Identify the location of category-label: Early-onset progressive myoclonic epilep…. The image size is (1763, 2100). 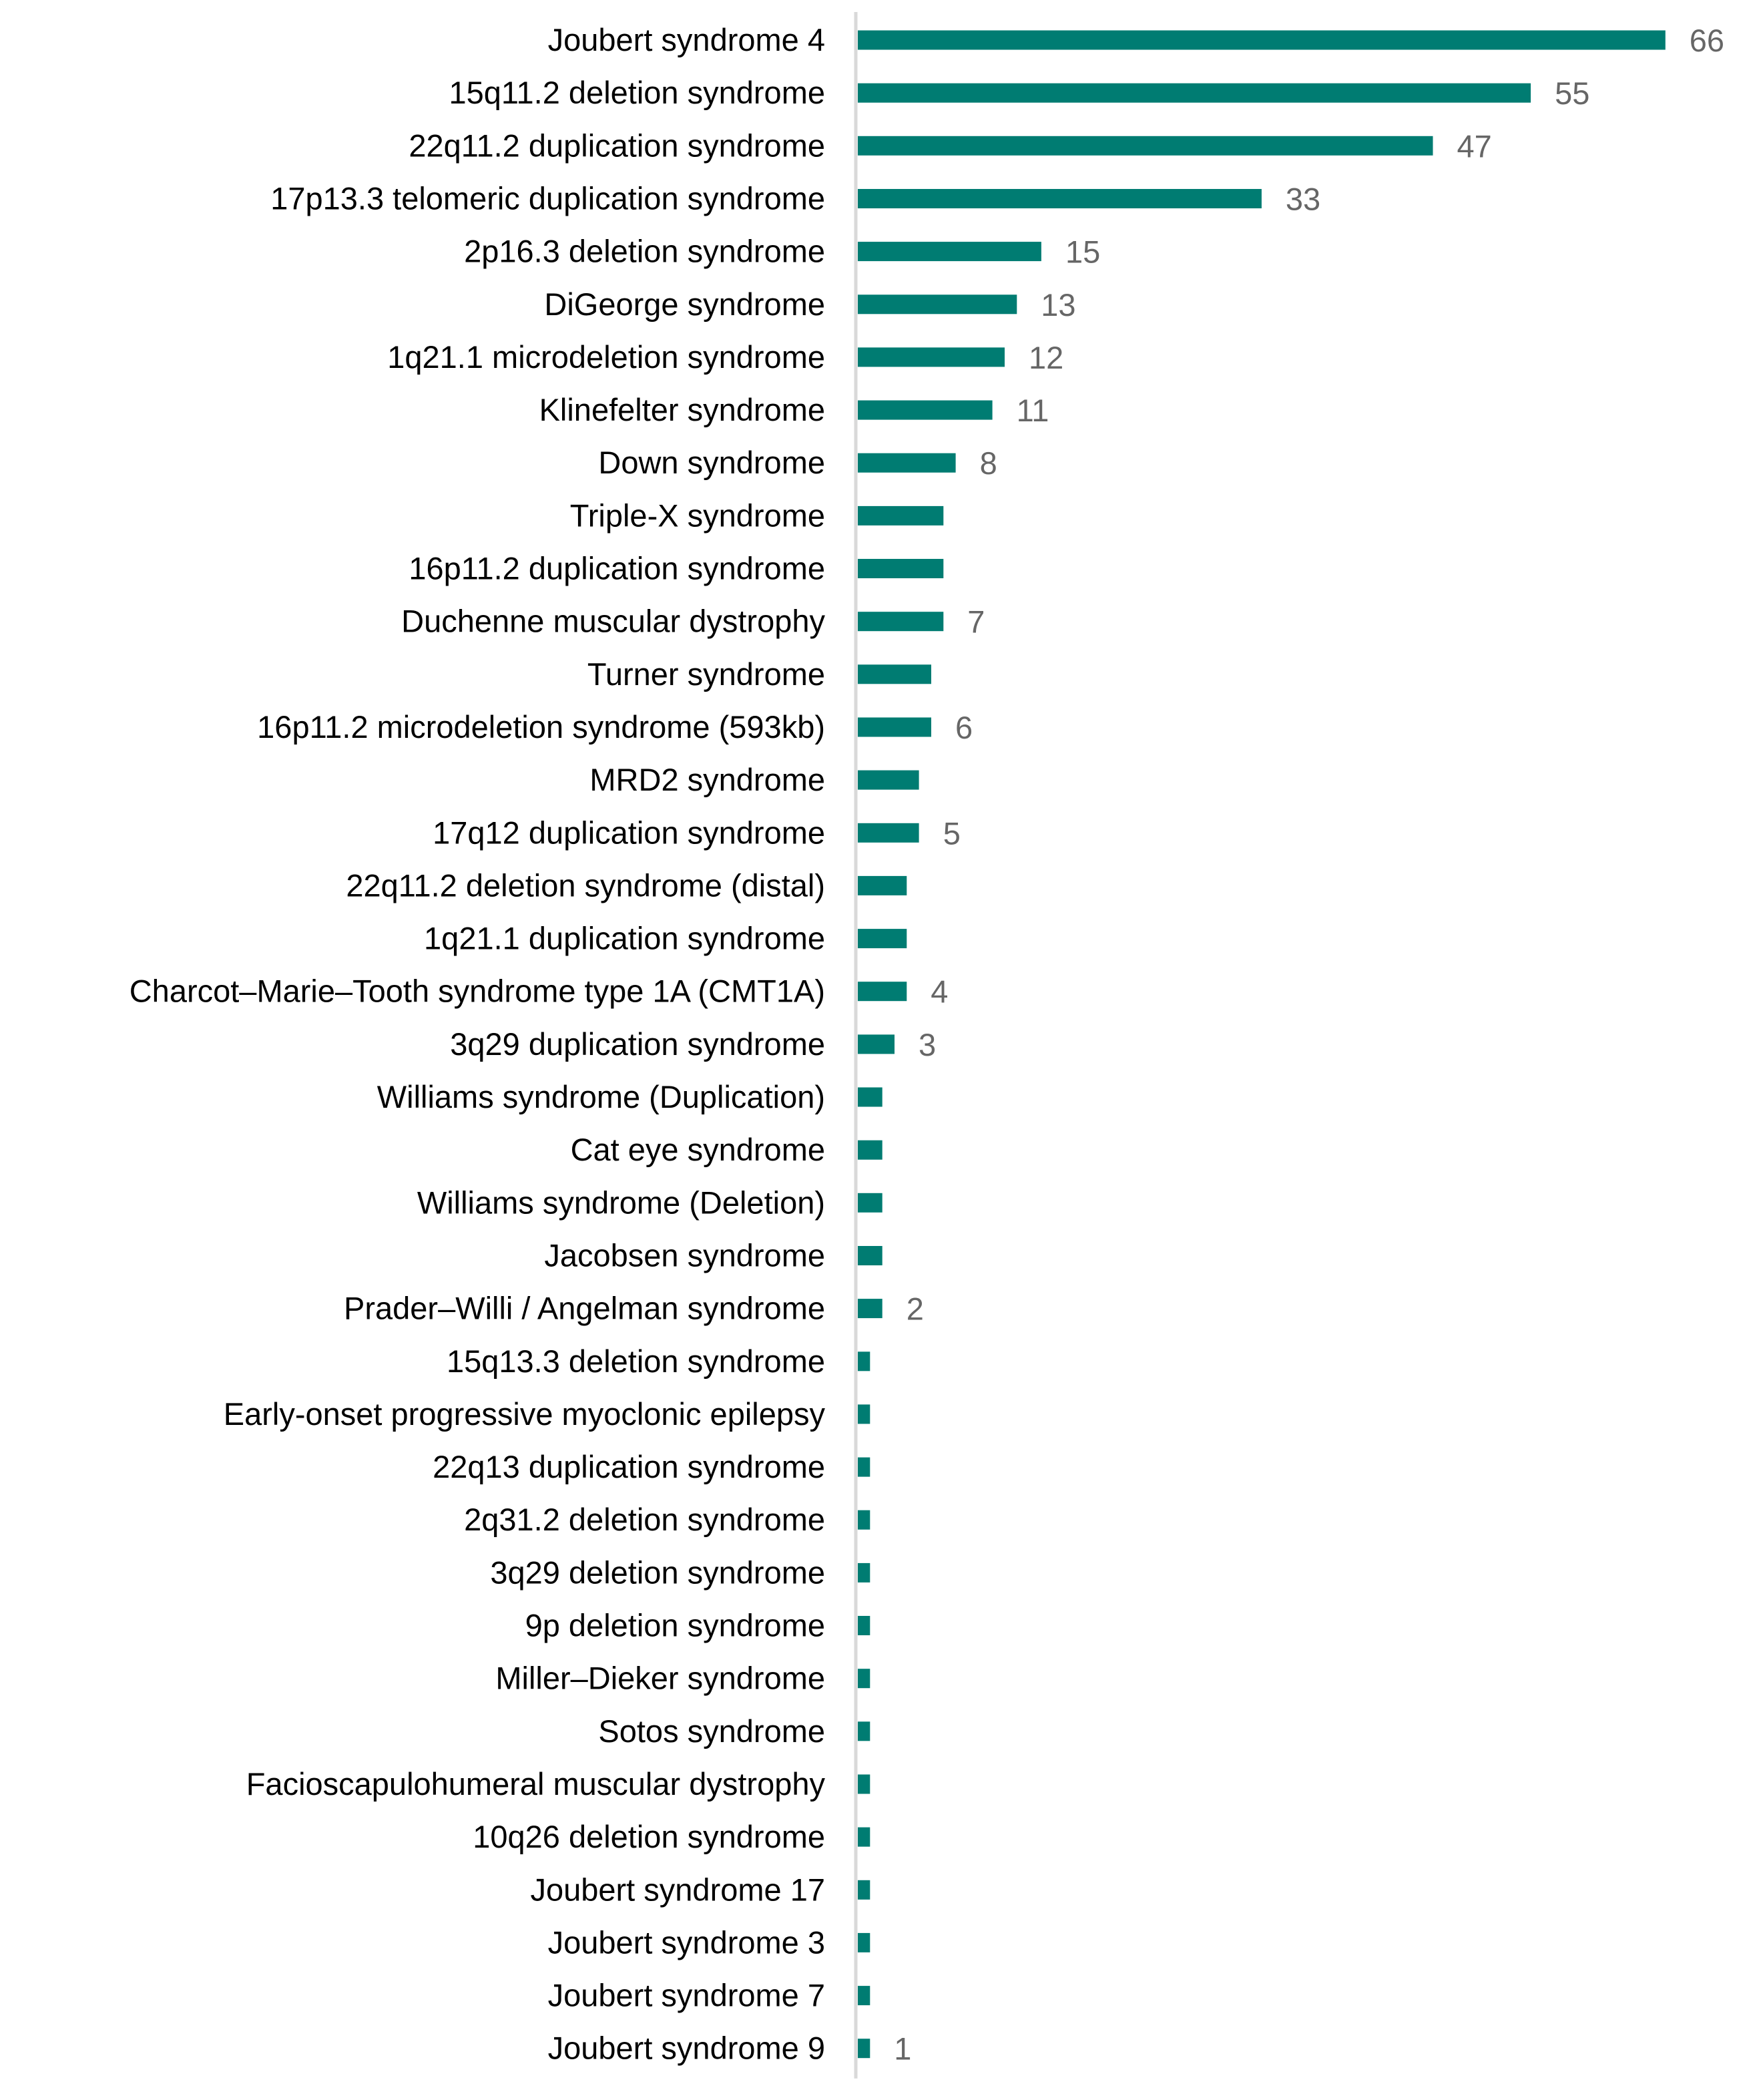
(525, 1414).